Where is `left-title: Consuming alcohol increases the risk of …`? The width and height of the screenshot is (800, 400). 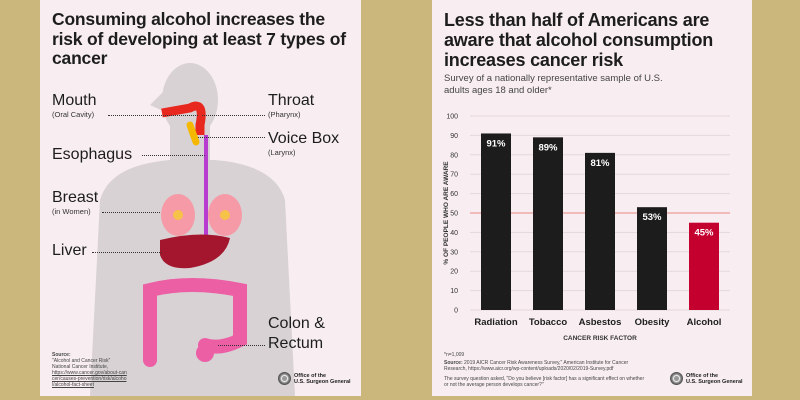
left-title: Consuming alcohol increases the risk of … is located at coordinates (199, 38).